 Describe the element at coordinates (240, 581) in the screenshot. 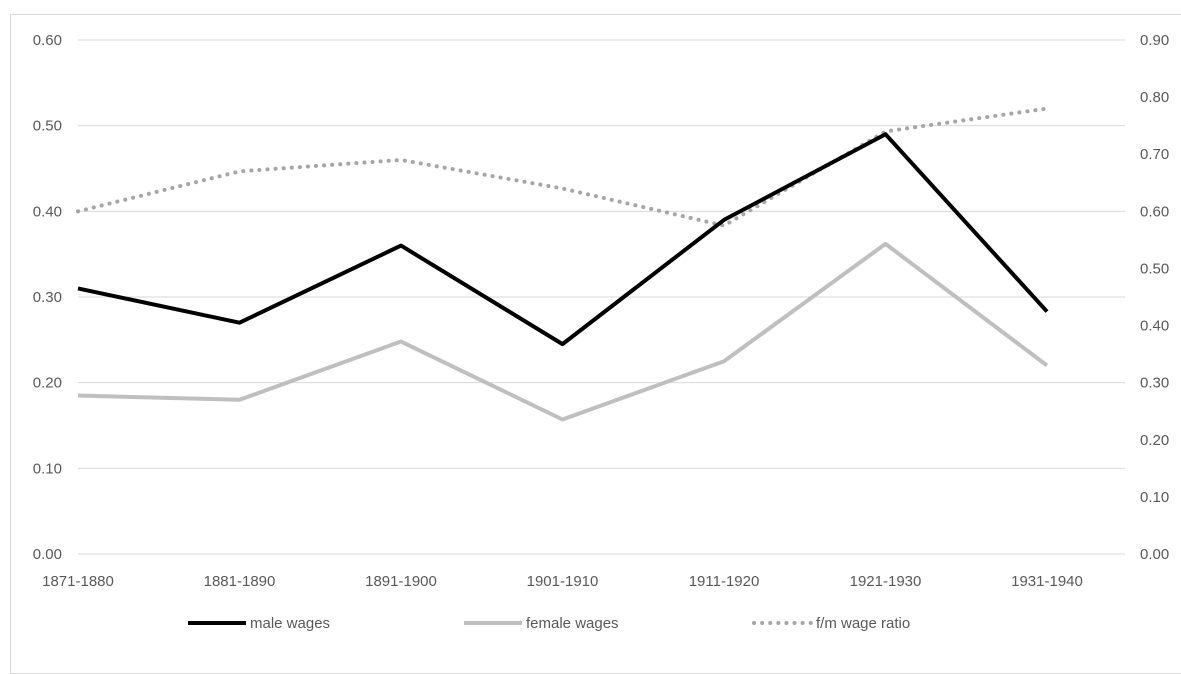

I see `x-tick-label: 1881-1890` at that location.